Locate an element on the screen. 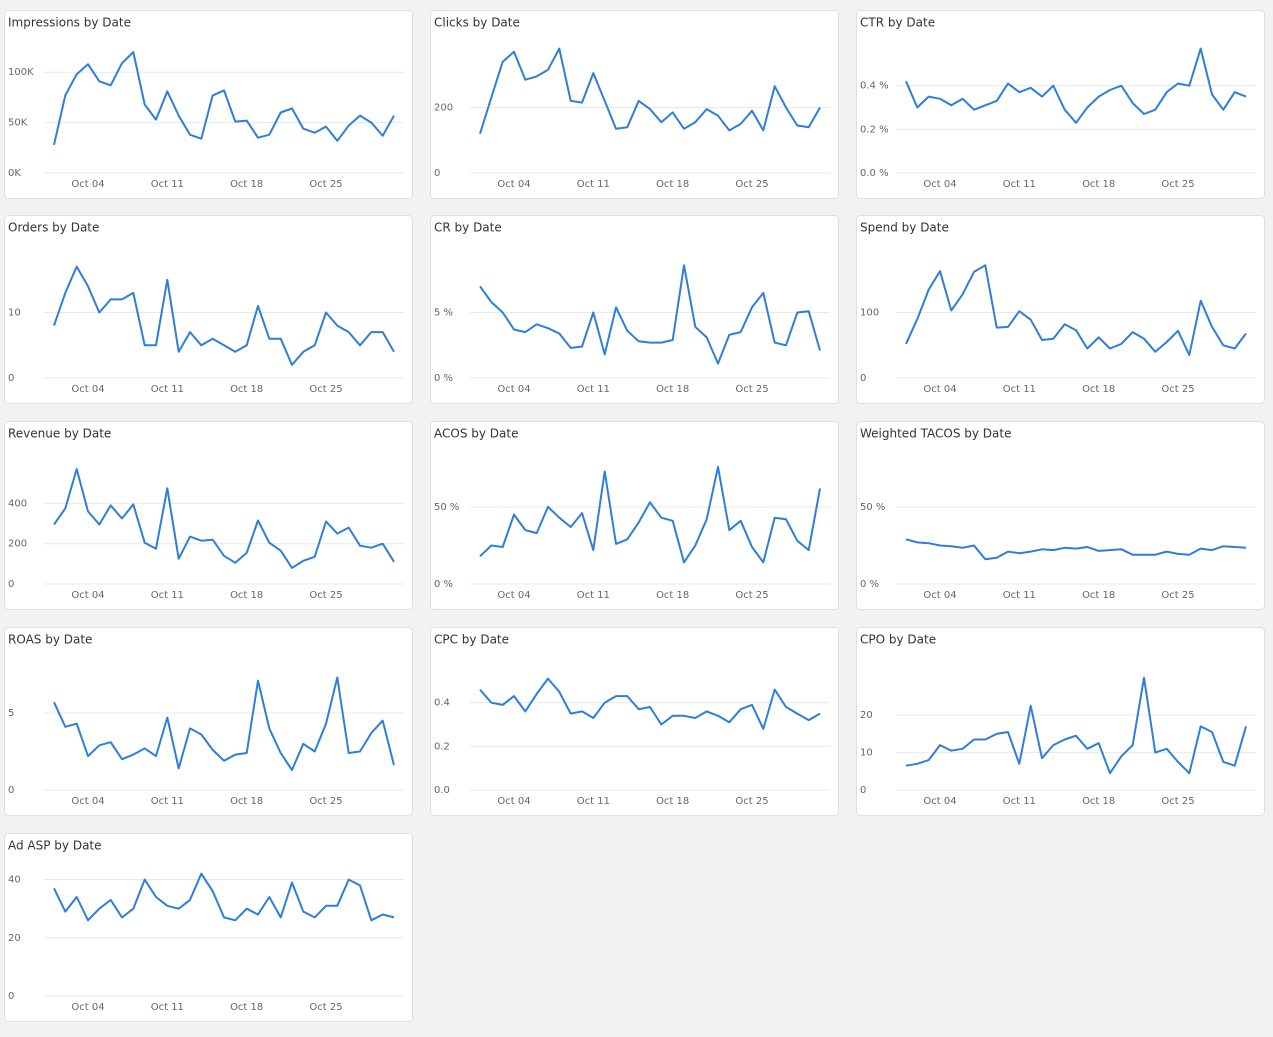 Image resolution: width=1273 pixels, height=1037 pixels. chart-title: Ad ASP by Date is located at coordinates (55, 846).